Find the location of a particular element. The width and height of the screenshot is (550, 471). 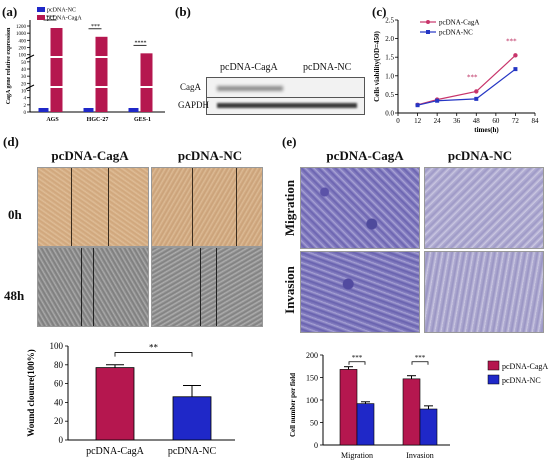

y-tick-label: 20 is located at coordinates (24, 84).